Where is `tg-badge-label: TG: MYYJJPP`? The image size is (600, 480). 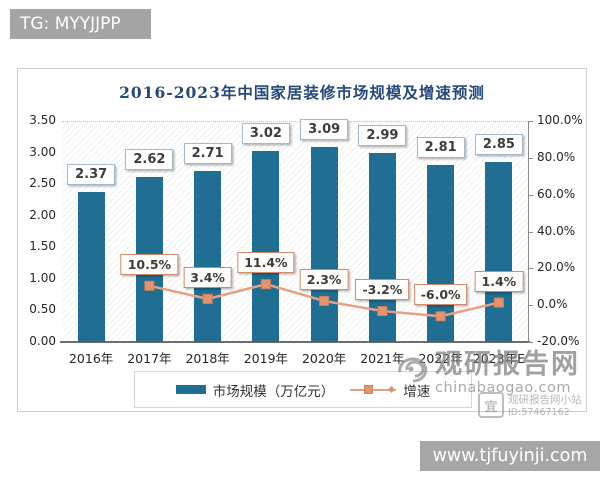 tg-badge-label: TG: MYYJJPP is located at coordinates (70, 24).